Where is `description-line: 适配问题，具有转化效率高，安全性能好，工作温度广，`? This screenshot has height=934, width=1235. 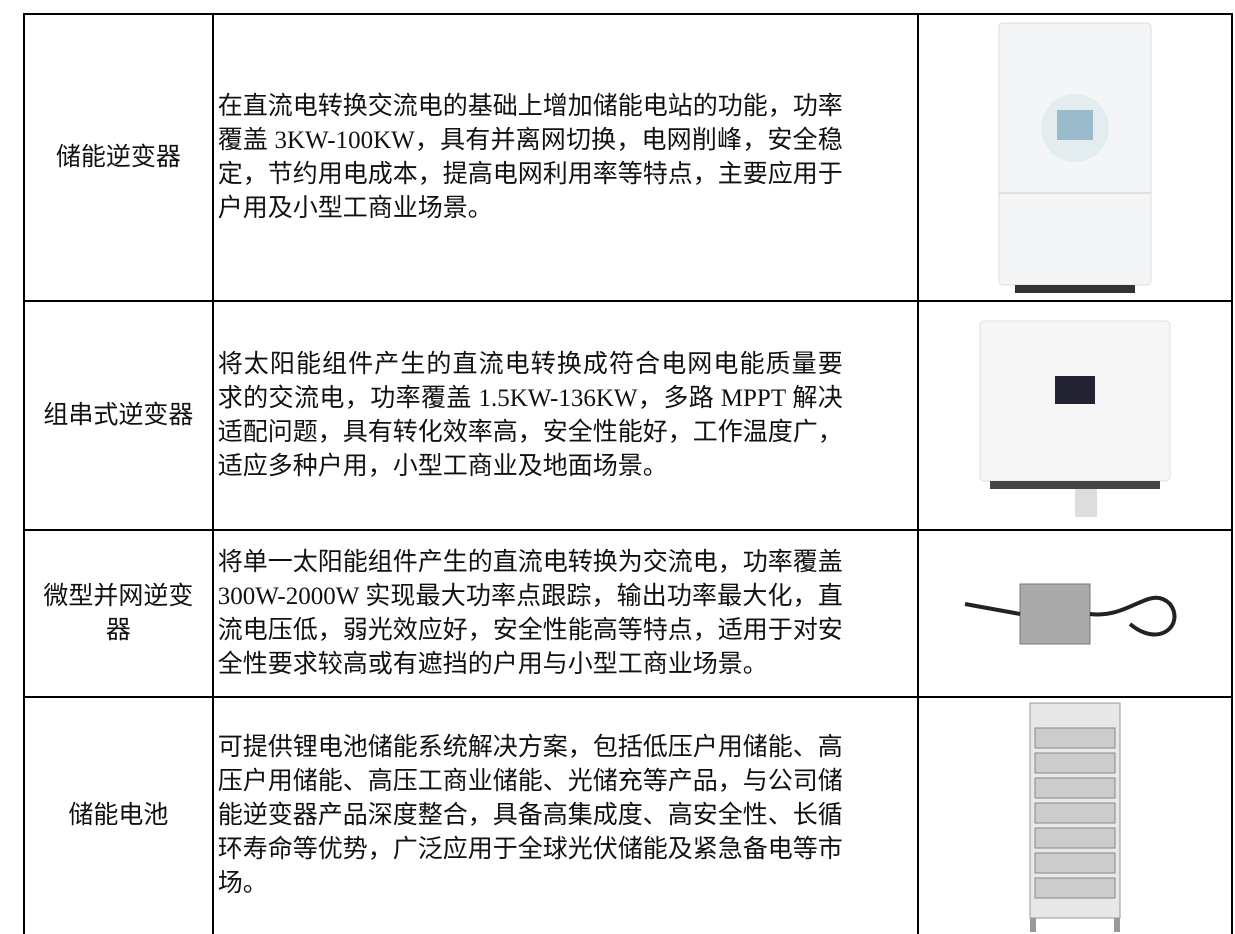
description-line: 适配问题，具有转化效率高，安全性能好，工作温度广， is located at coordinates (530, 432).